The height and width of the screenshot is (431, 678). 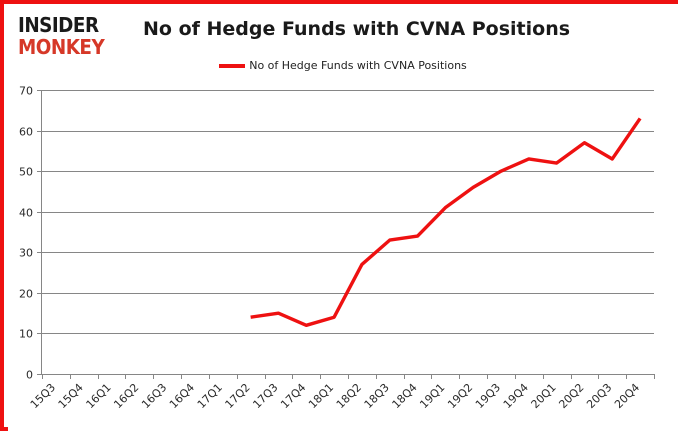 I want to click on x-tick-label: 17Q4, so click(x=293, y=396).